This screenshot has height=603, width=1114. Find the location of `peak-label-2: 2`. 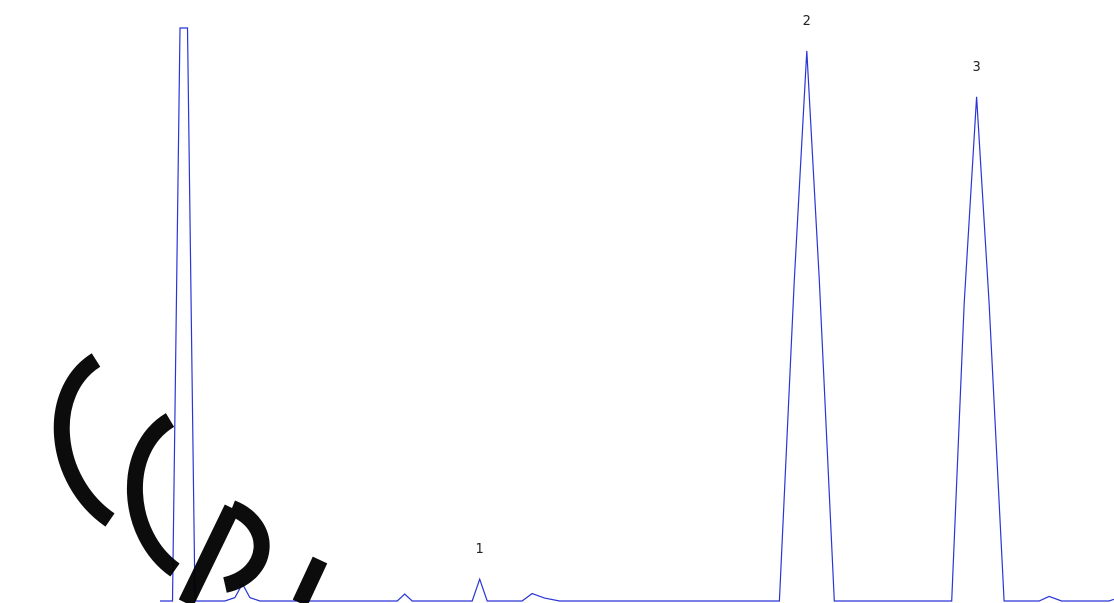

peak-label-2: 2 is located at coordinates (807, 21).